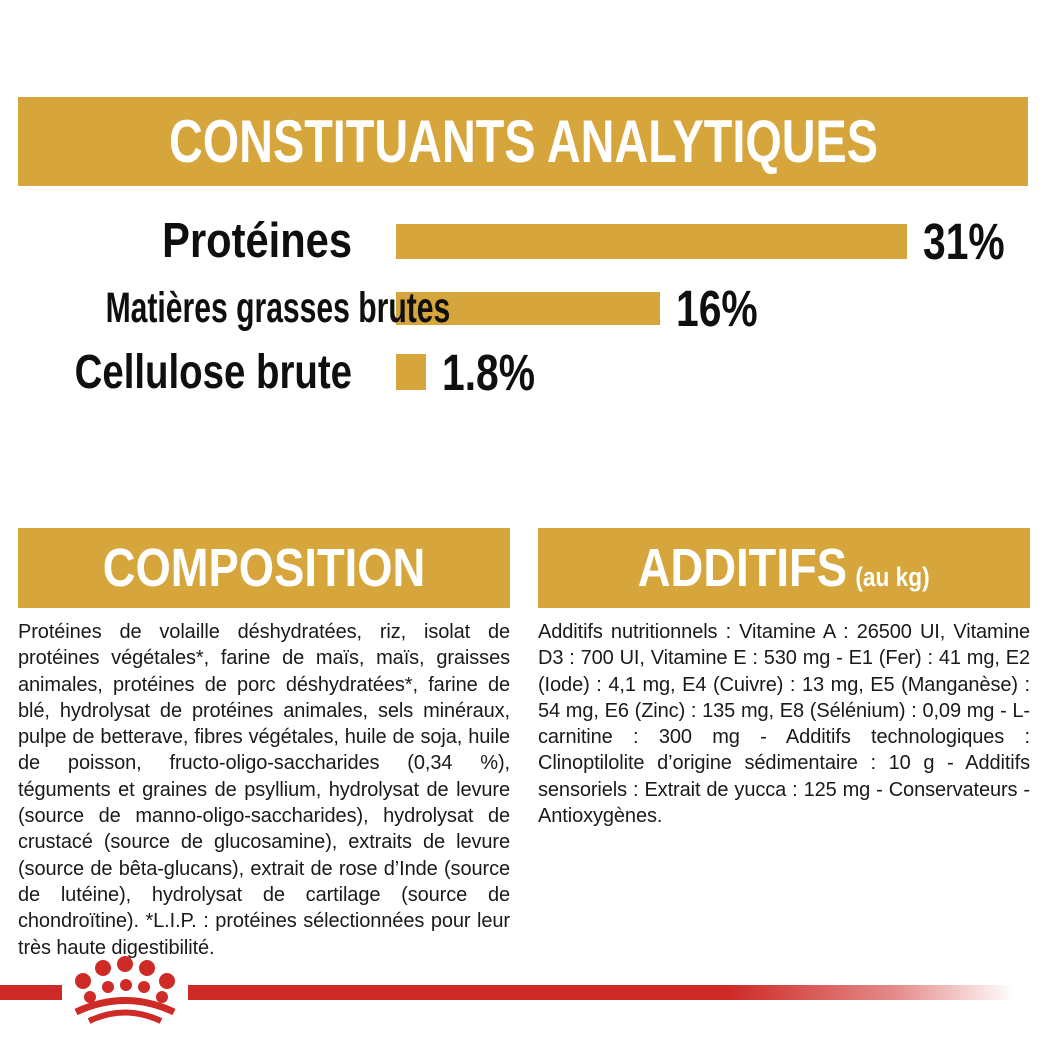  What do you see at coordinates (31, 992) in the screenshot?
I see `footer-rule-left` at bounding box center [31, 992].